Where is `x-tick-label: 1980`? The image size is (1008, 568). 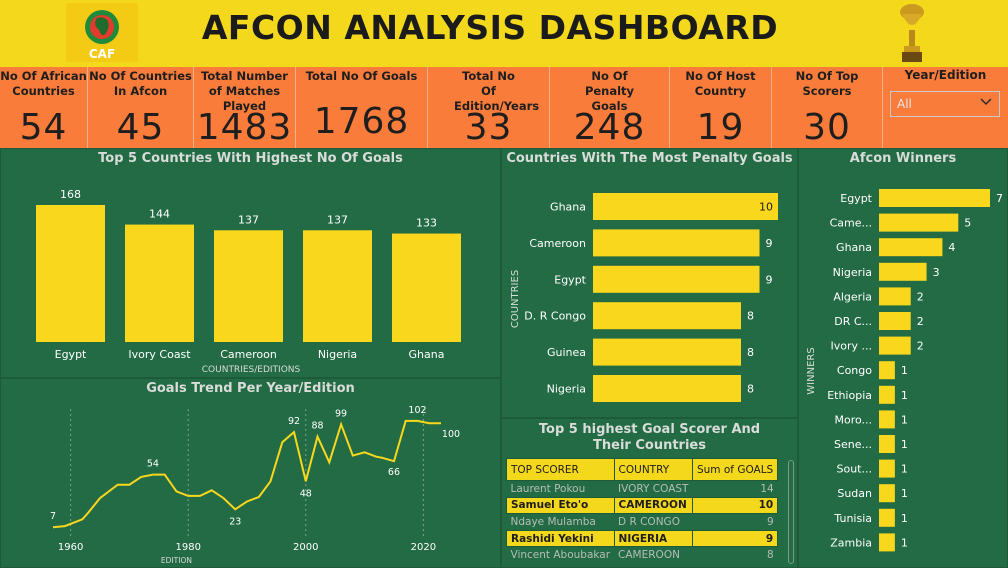 x-tick-label: 1980 is located at coordinates (187, 547).